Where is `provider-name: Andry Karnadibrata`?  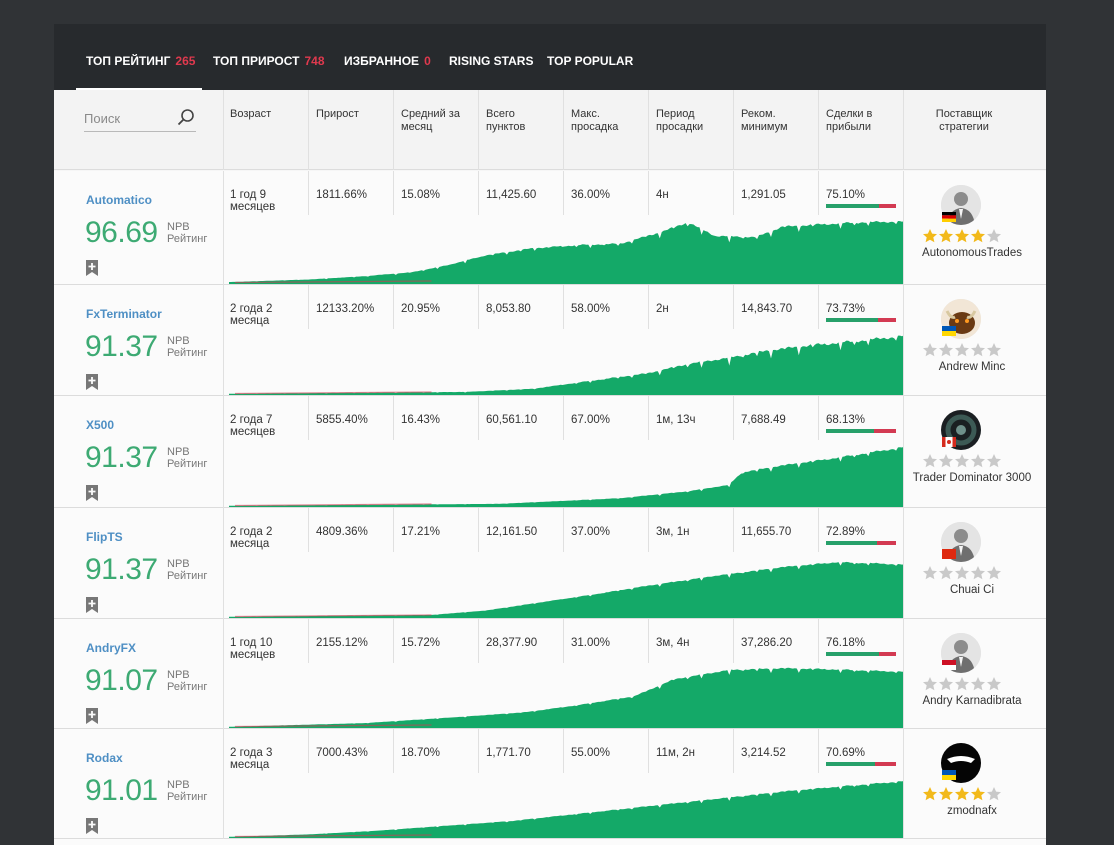 provider-name: Andry Karnadibrata is located at coordinates (972, 701).